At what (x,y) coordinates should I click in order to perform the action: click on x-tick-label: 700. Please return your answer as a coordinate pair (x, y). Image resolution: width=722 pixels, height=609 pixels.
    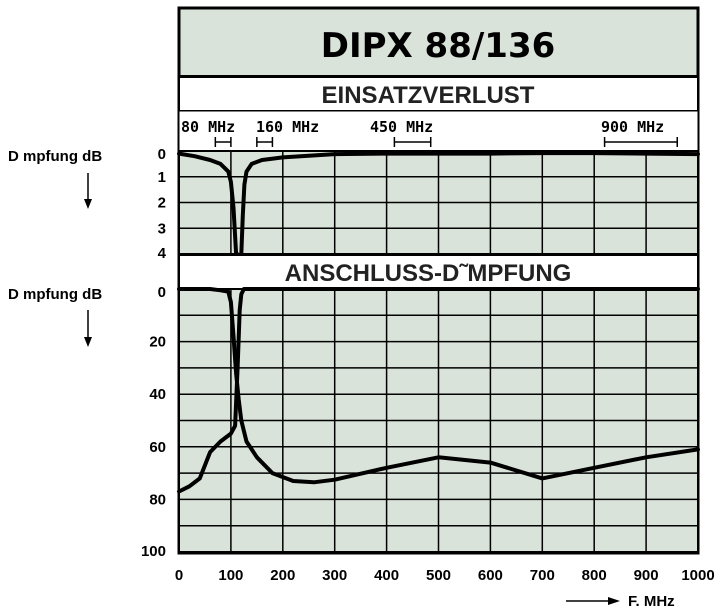
    Looking at the image, I should click on (542, 575).